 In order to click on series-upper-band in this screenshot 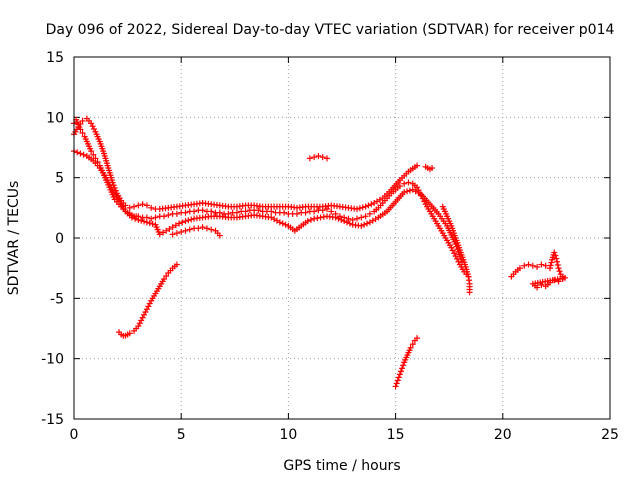, I will do `click(246, 164)`.